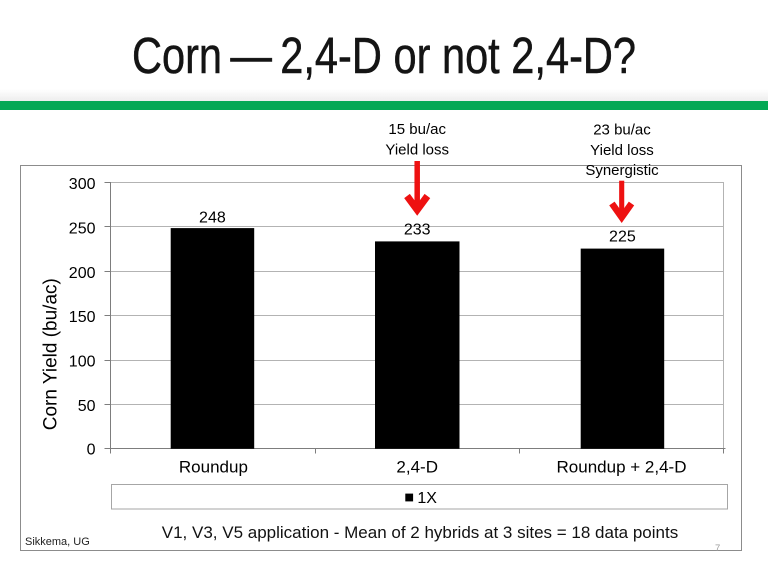  What do you see at coordinates (82, 273) in the screenshot?
I see `svg-text: 200` at bounding box center [82, 273].